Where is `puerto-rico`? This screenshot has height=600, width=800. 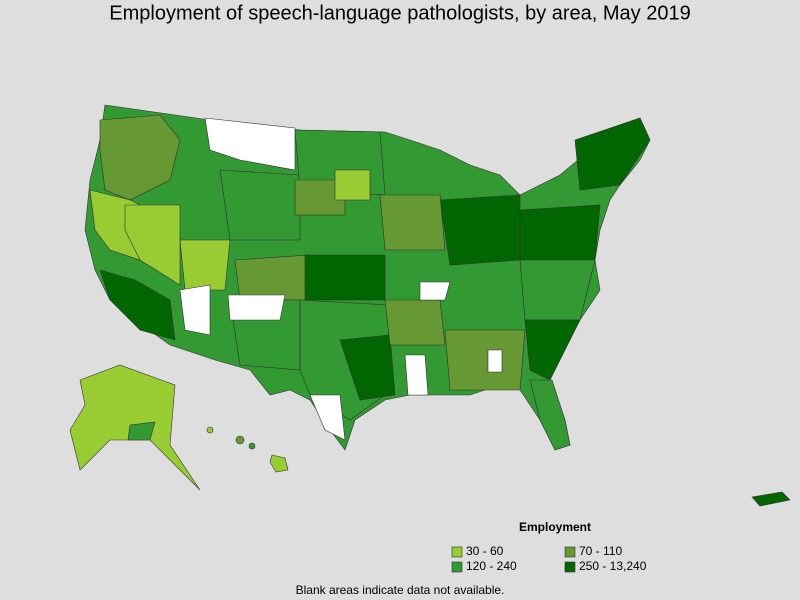
puerto-rico is located at coordinates (771, 499).